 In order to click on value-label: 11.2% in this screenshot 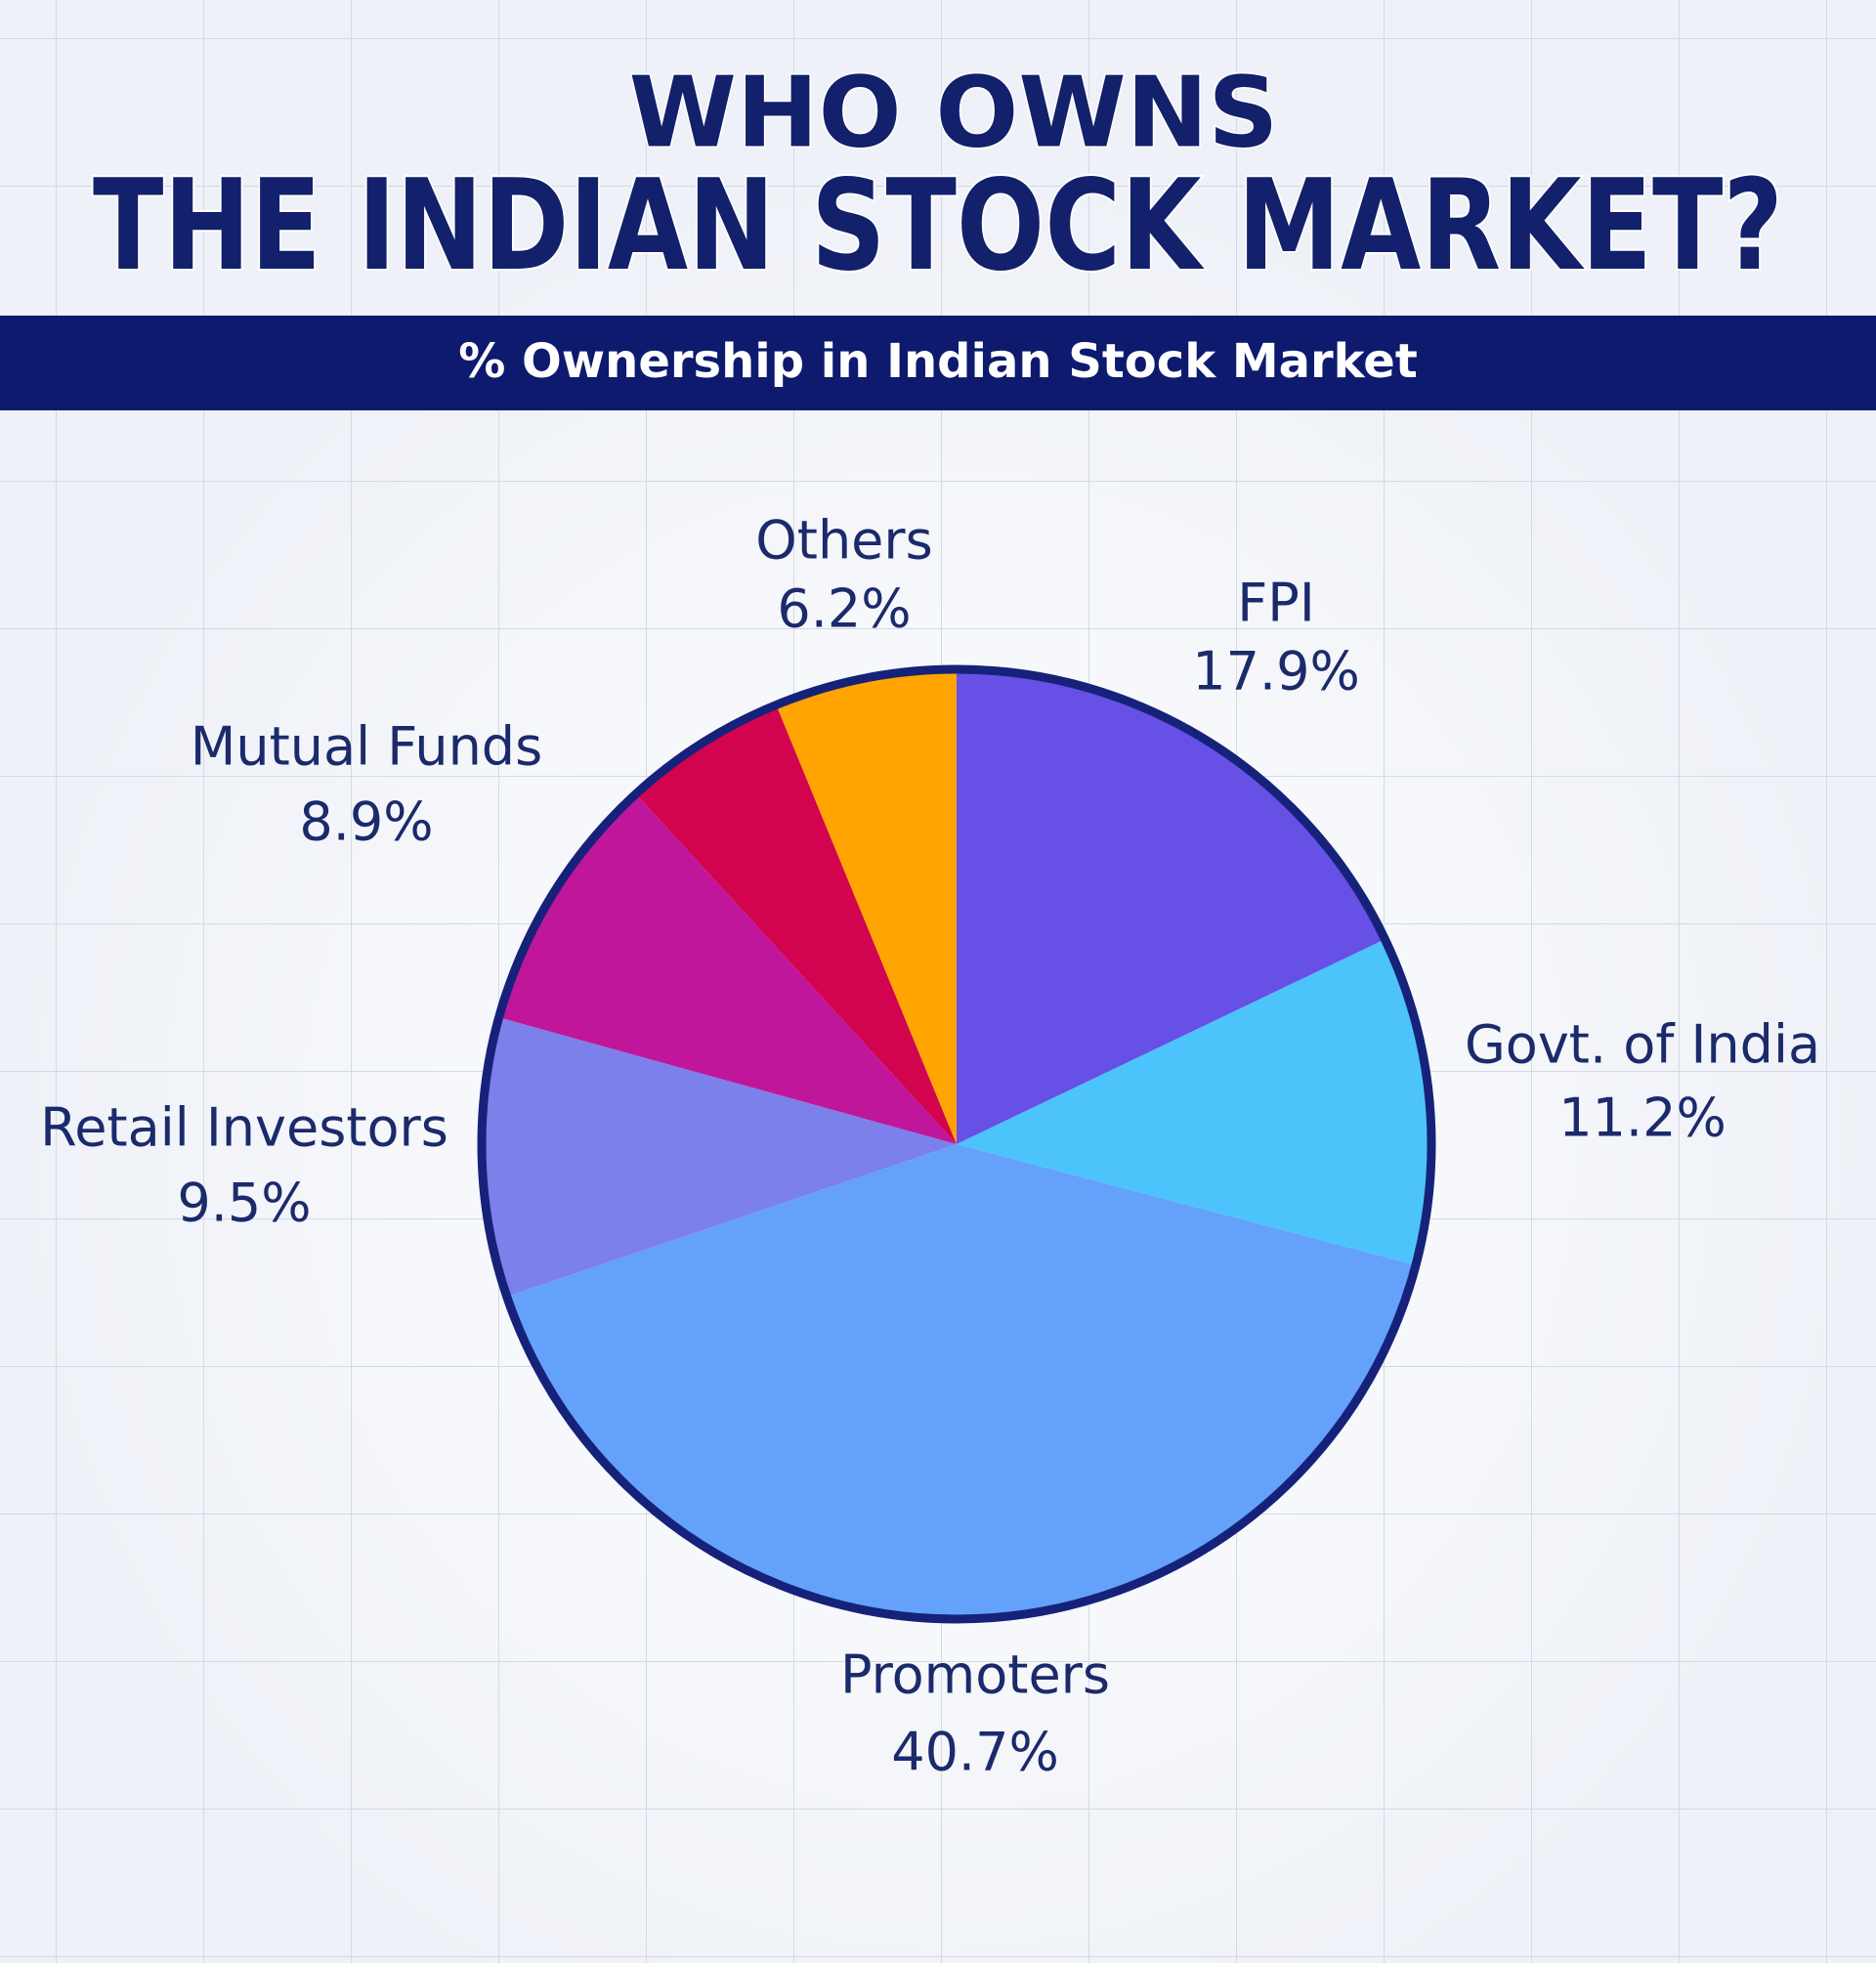, I will do `click(1642, 1118)`.